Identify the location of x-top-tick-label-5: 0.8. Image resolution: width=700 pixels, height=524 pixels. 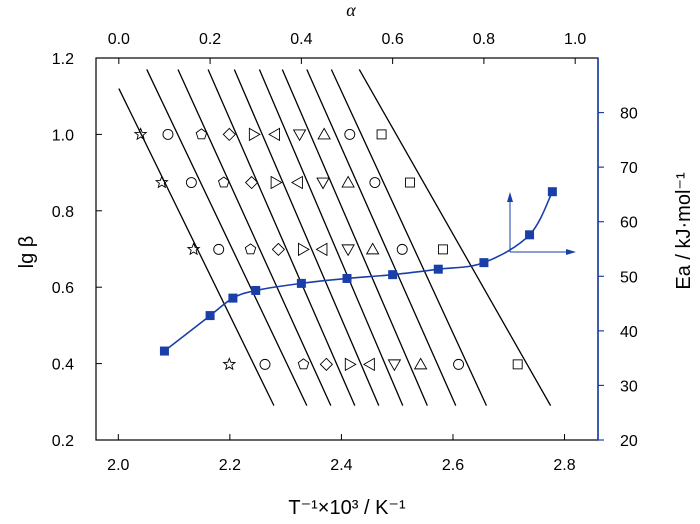
(484, 39).